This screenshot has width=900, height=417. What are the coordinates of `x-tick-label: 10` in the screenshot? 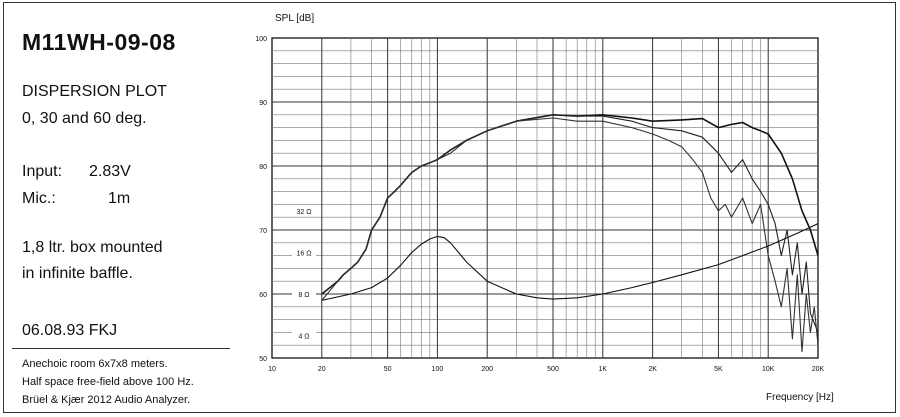 It's located at (272, 369).